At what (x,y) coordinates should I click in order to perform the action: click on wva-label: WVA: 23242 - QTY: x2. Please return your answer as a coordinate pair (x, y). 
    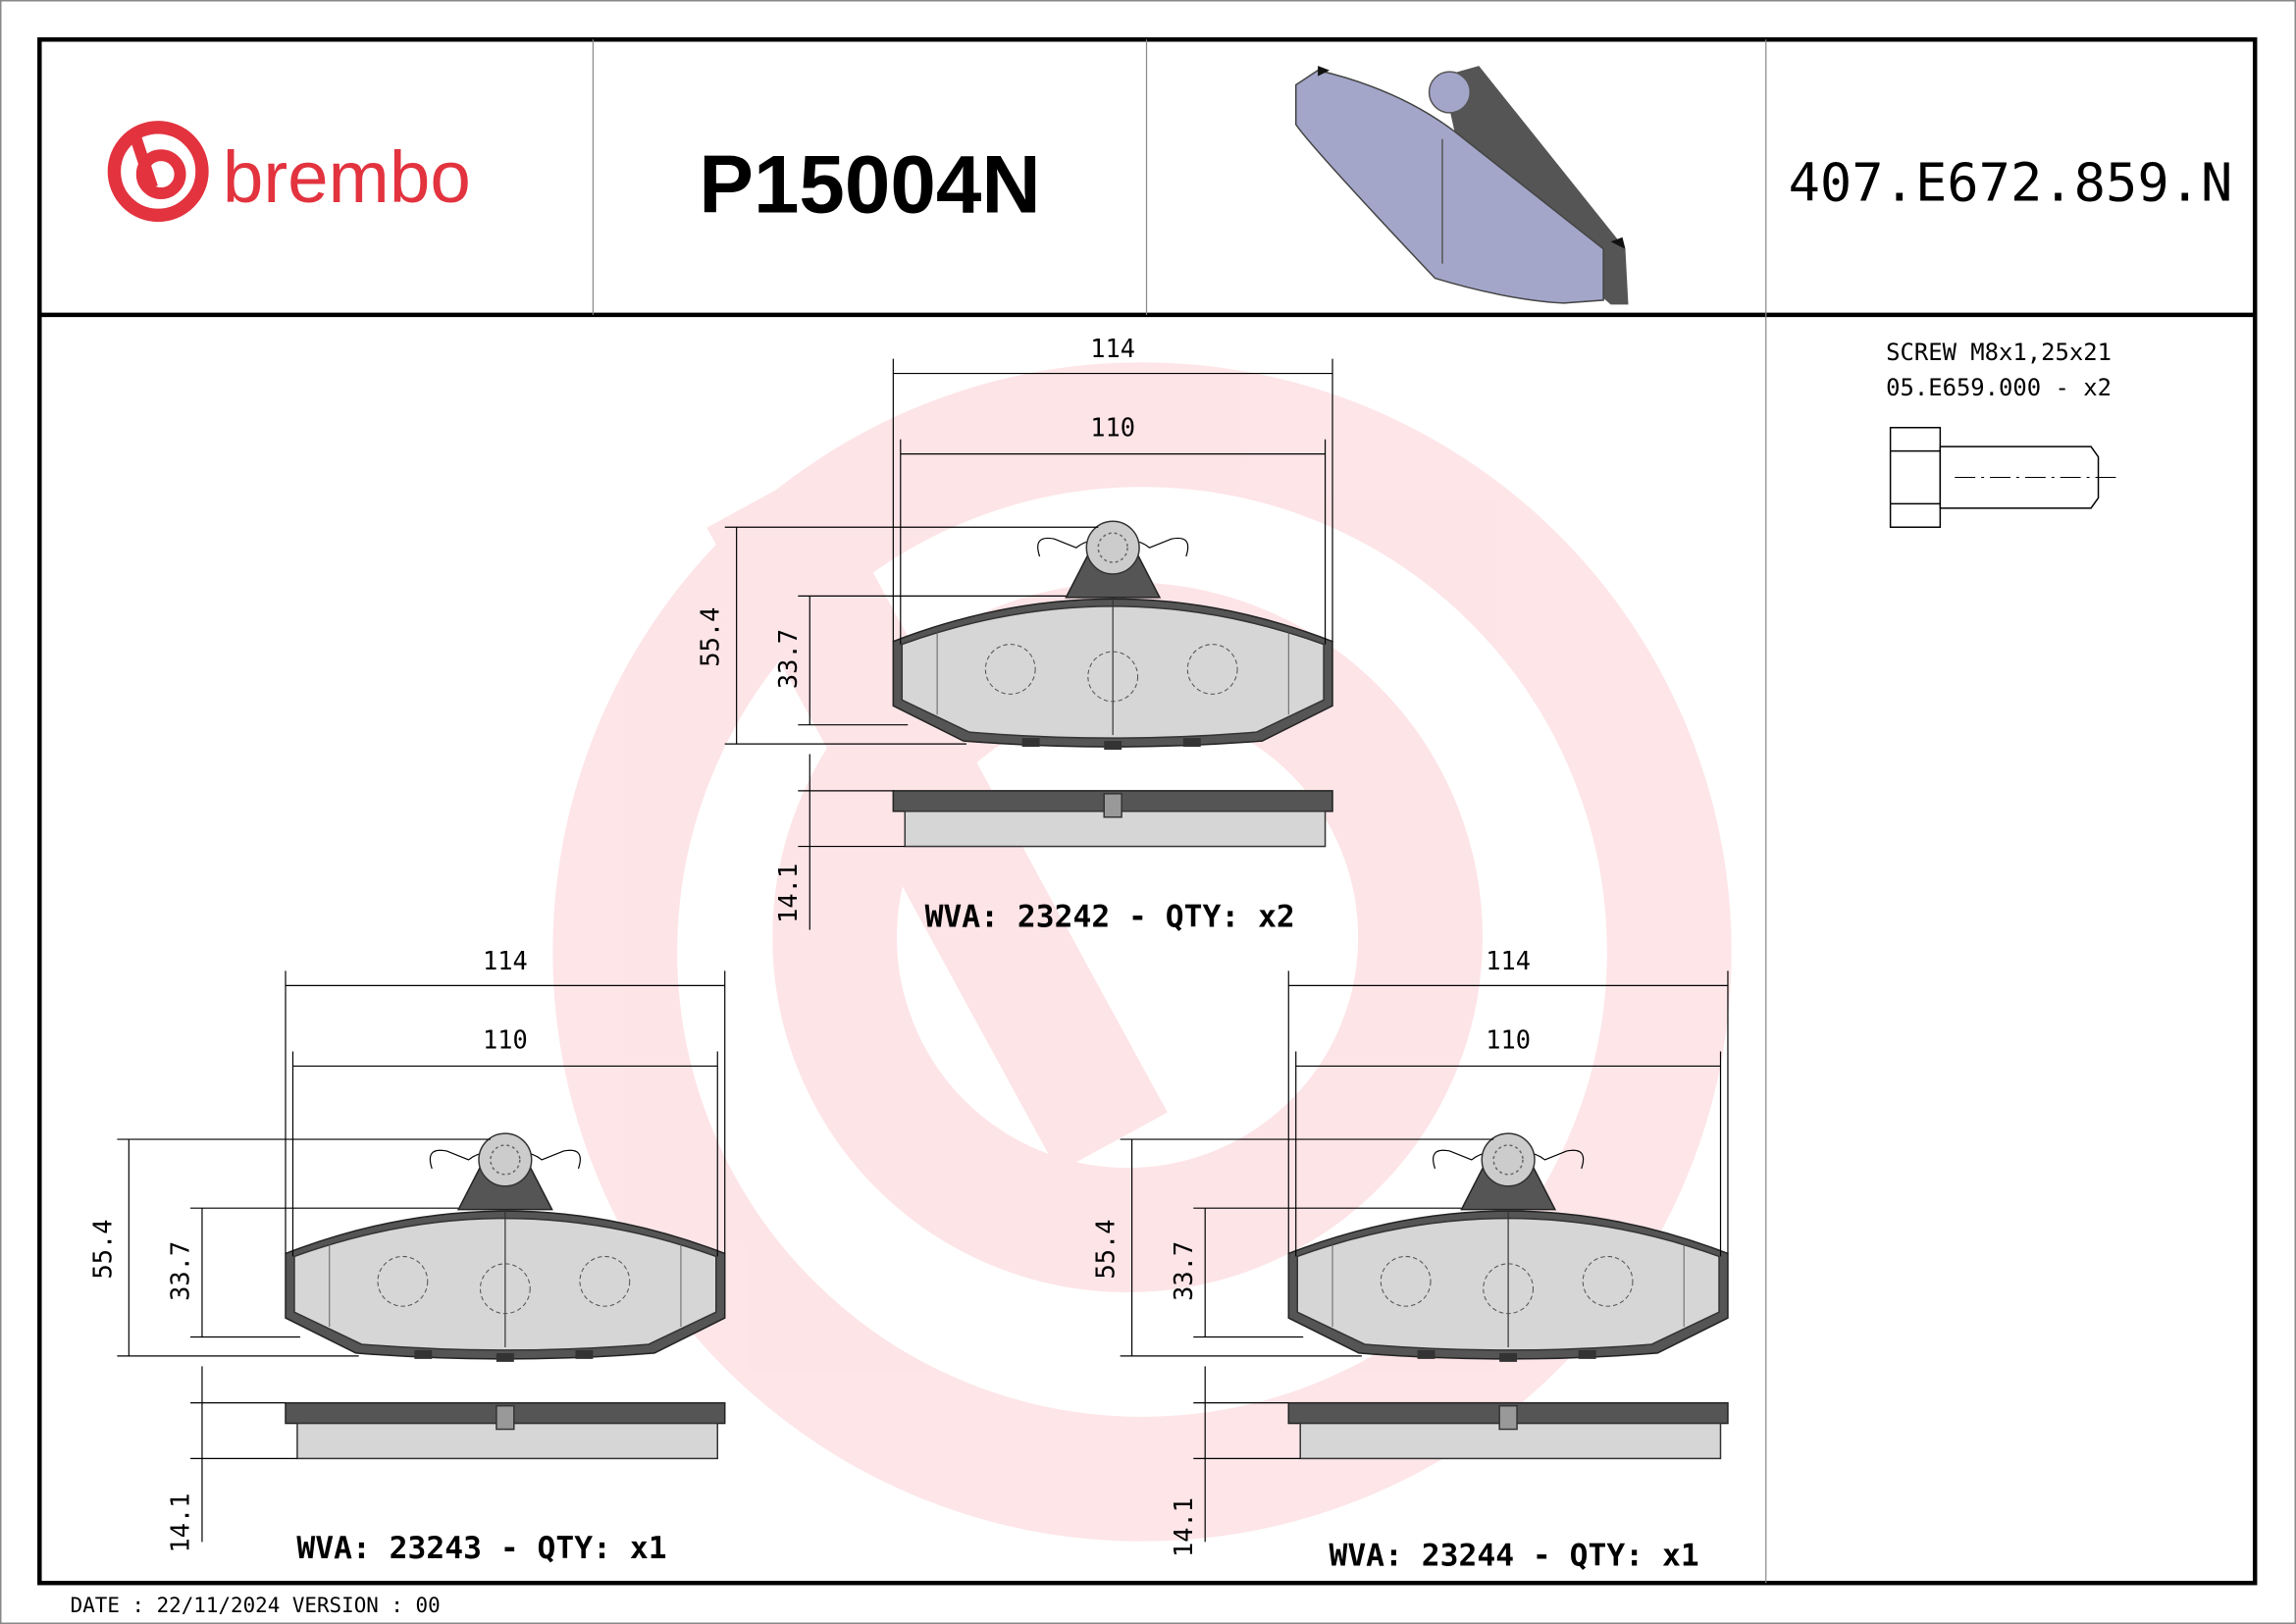
    Looking at the image, I should click on (1110, 917).